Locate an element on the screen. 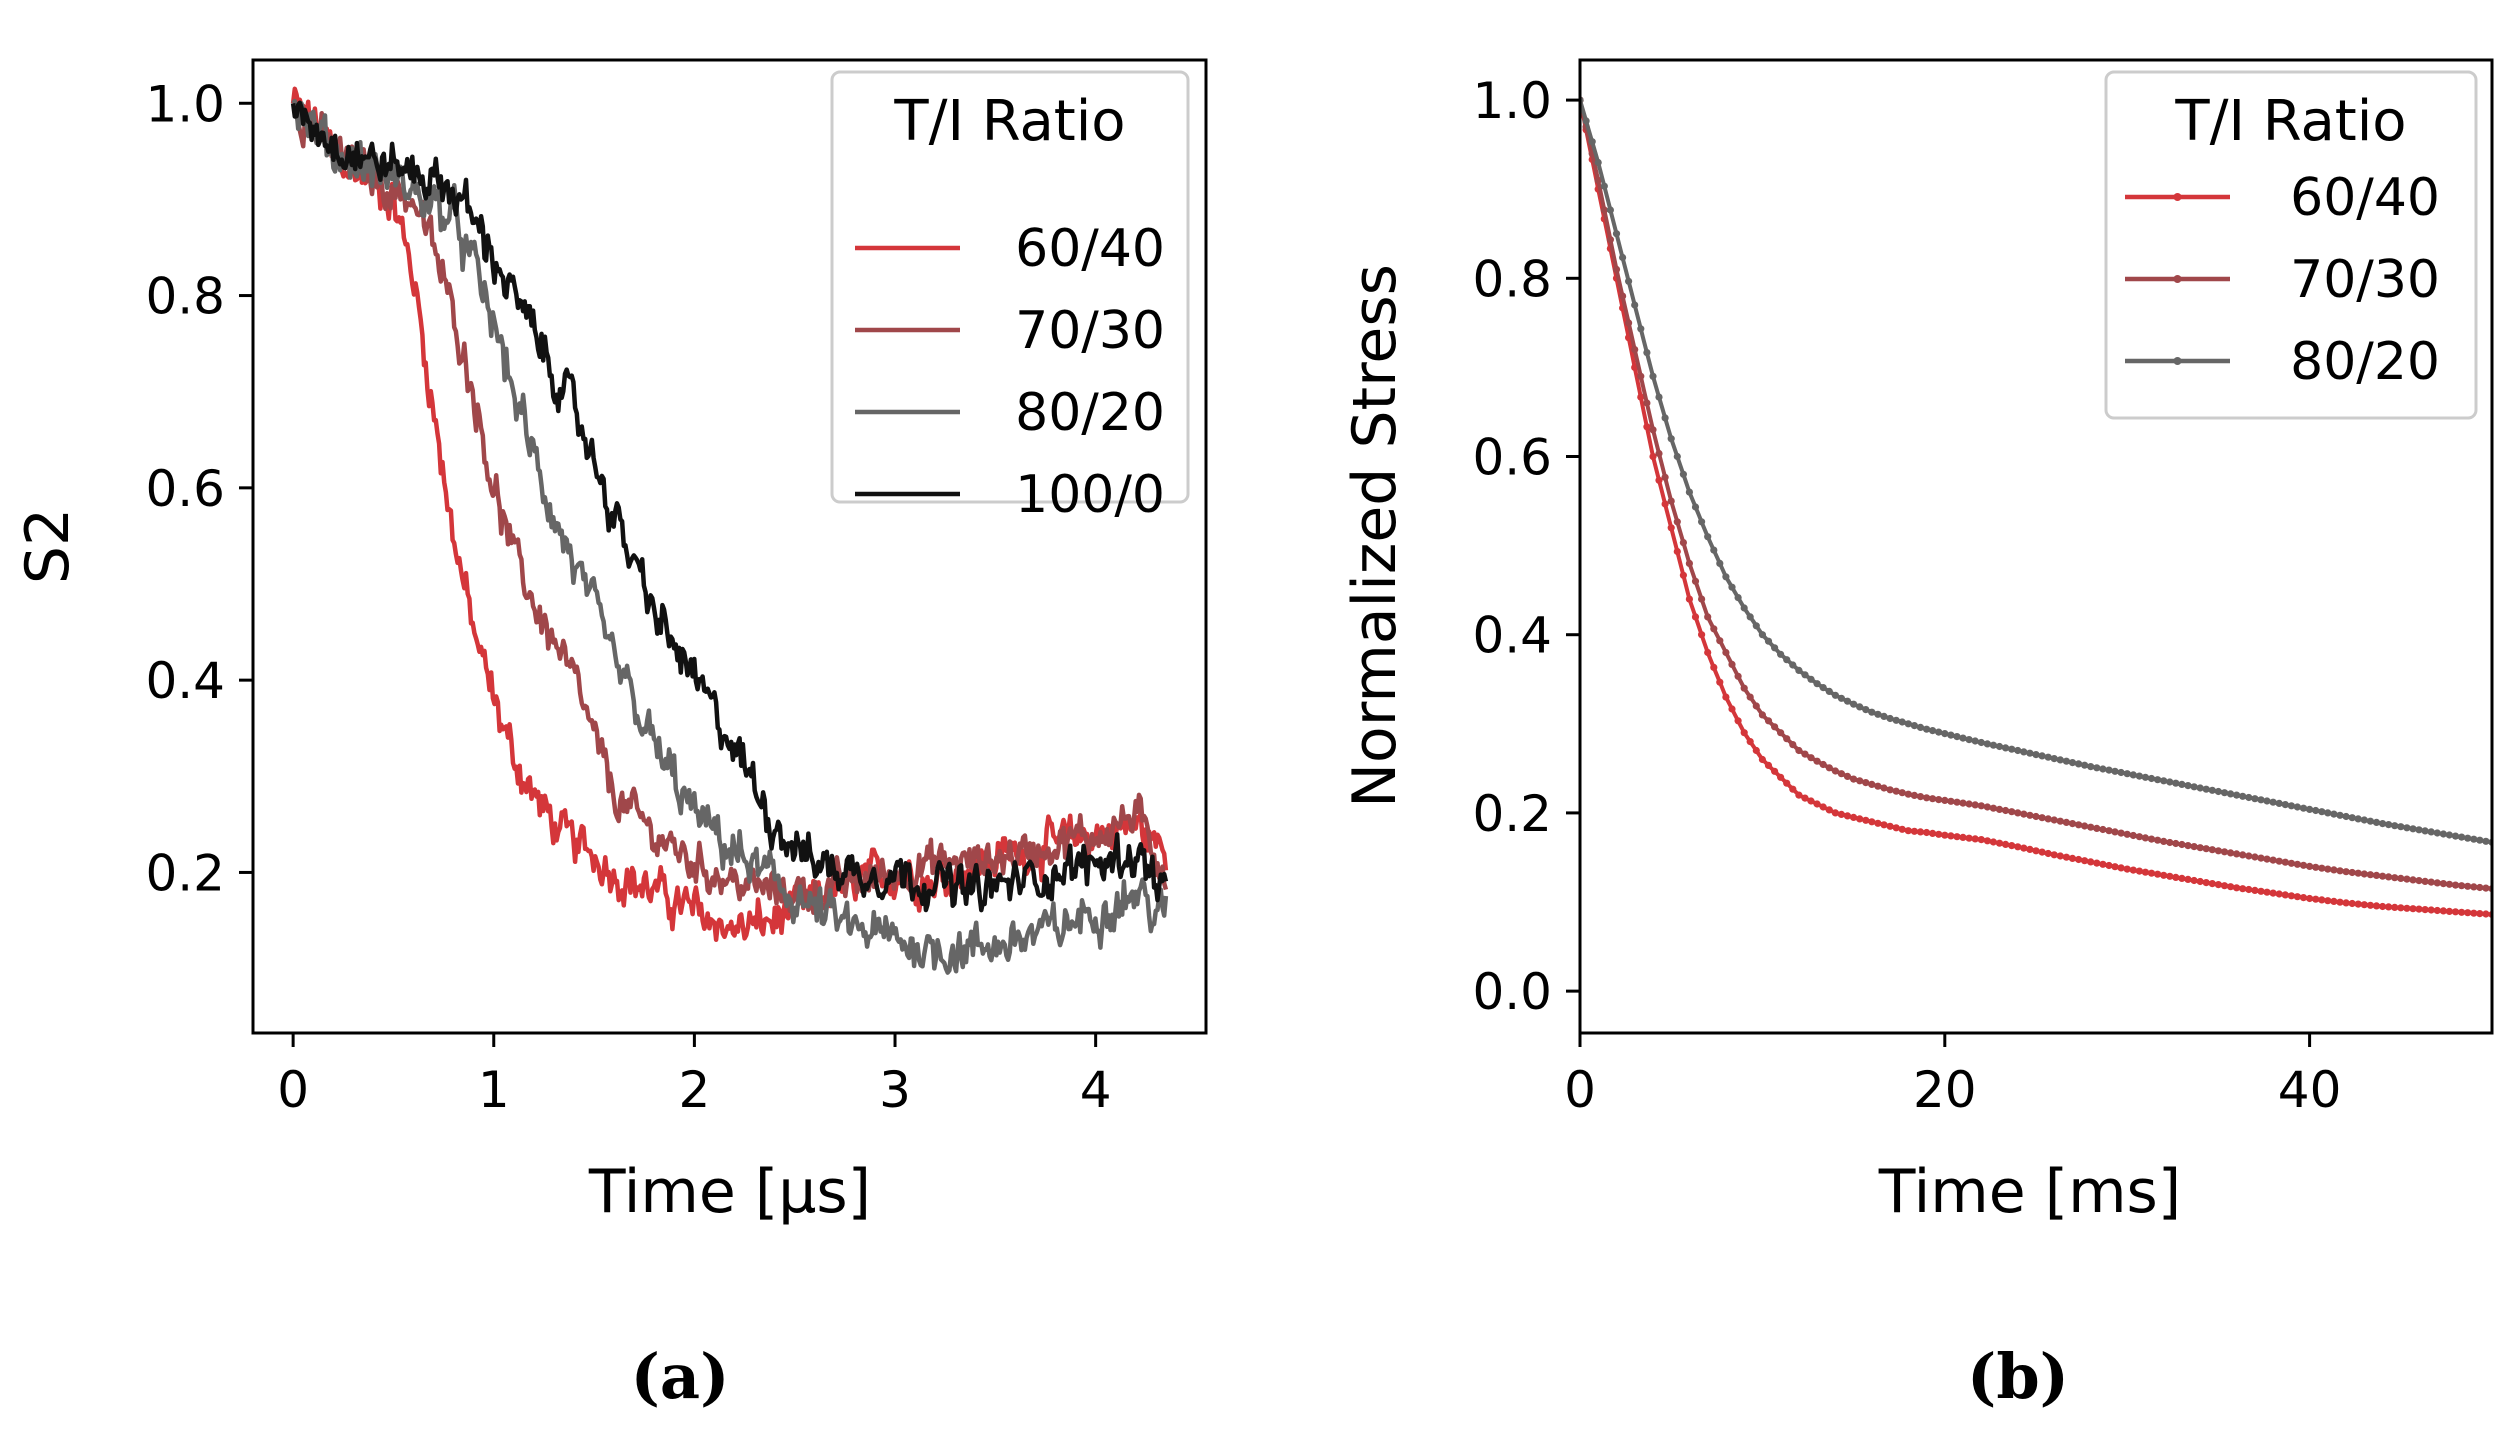 This screenshot has width=2514, height=1437. x-tick-label: 0 is located at coordinates (1580, 1090).